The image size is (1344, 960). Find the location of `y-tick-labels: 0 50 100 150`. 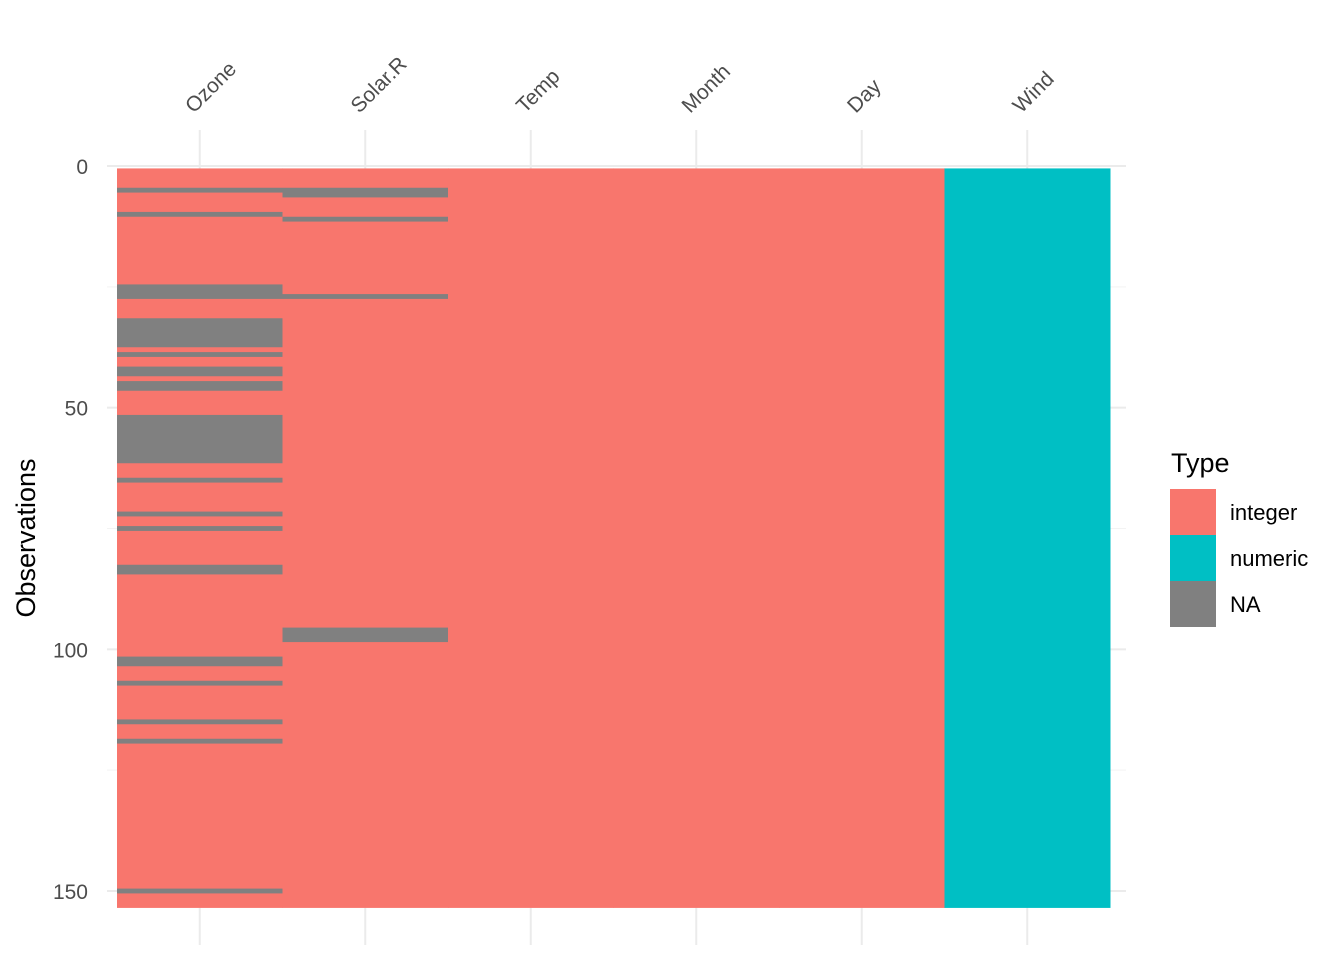

y-tick-labels: 0 50 100 150 is located at coordinates (70, 530).